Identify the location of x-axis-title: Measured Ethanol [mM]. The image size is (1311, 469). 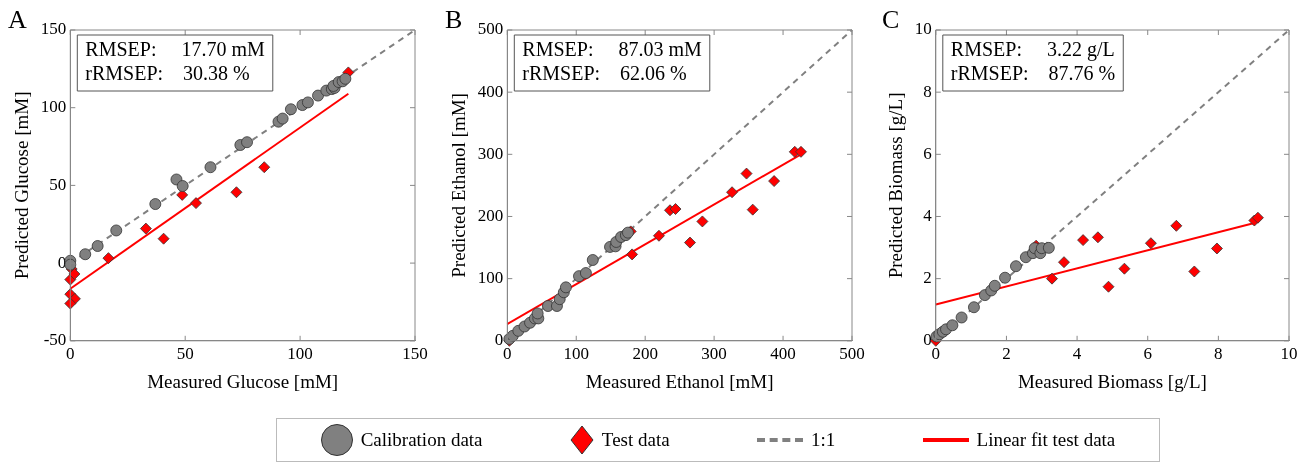
(679, 381).